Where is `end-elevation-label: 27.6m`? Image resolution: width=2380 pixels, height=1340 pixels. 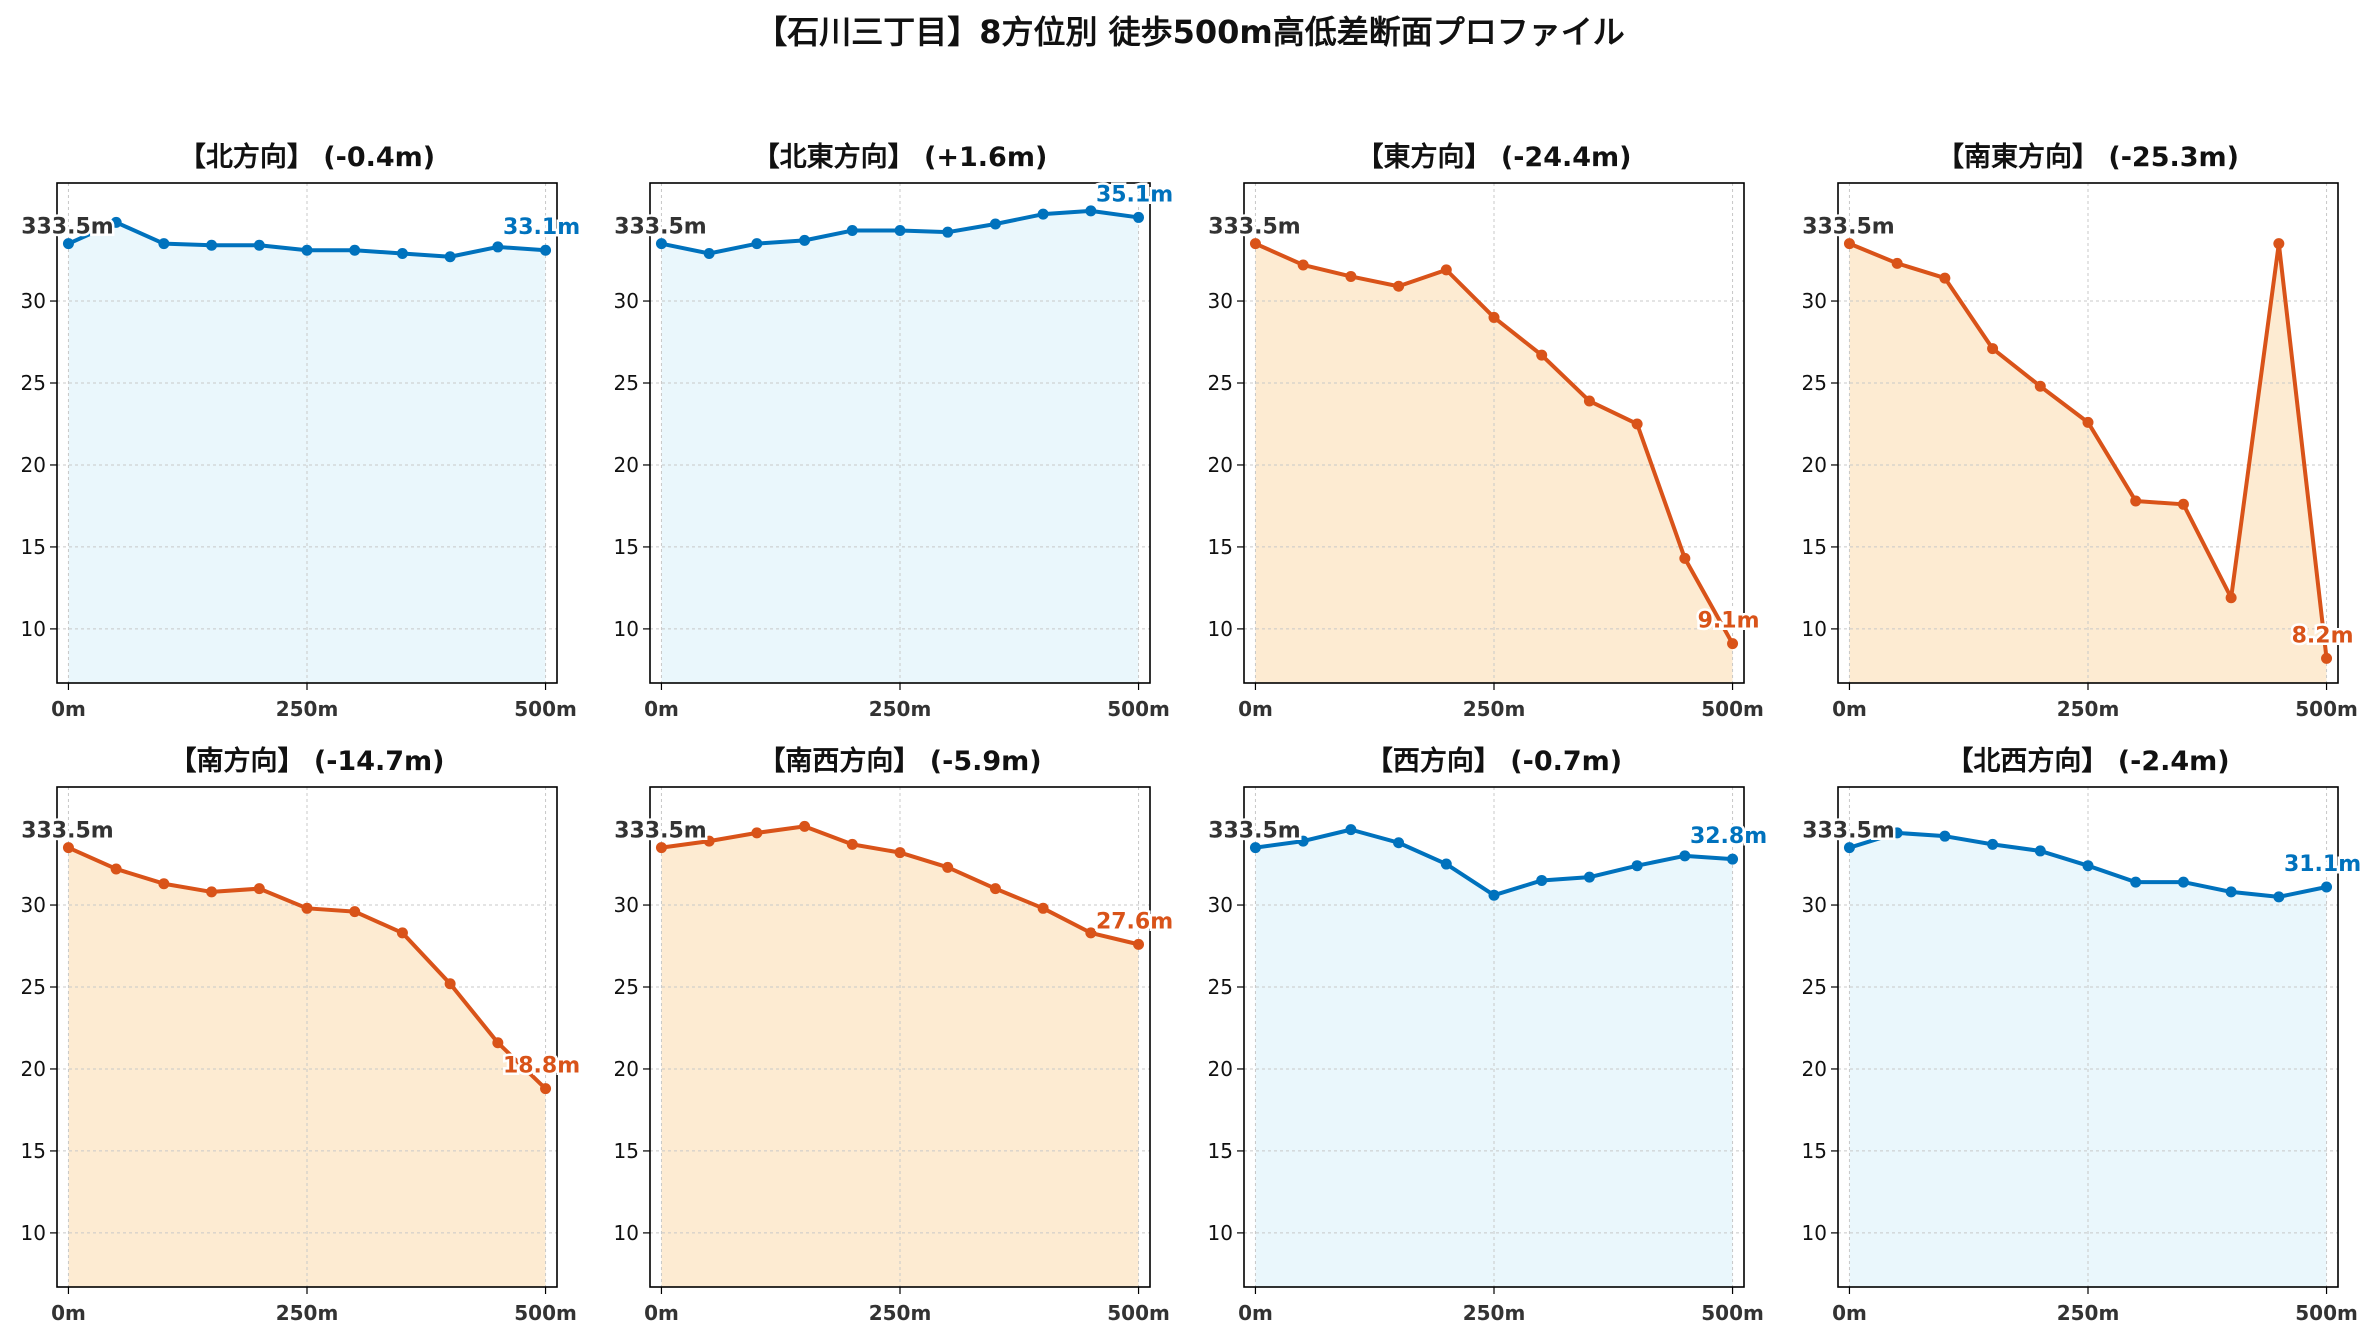 end-elevation-label: 27.6m is located at coordinates (1134, 921).